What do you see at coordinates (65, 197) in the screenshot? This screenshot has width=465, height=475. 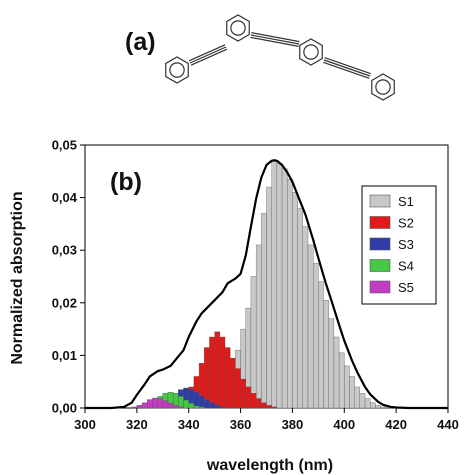 I see `y-tick-label: 0,04` at bounding box center [65, 197].